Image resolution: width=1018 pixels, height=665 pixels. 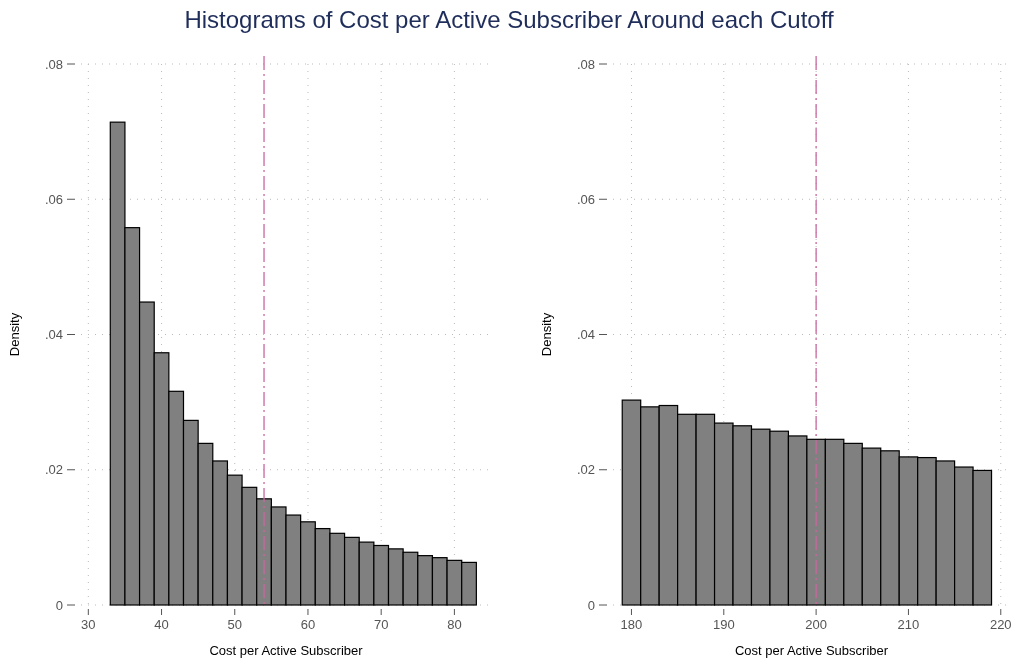 I want to click on x-tick-label: 40, so click(x=161, y=624).